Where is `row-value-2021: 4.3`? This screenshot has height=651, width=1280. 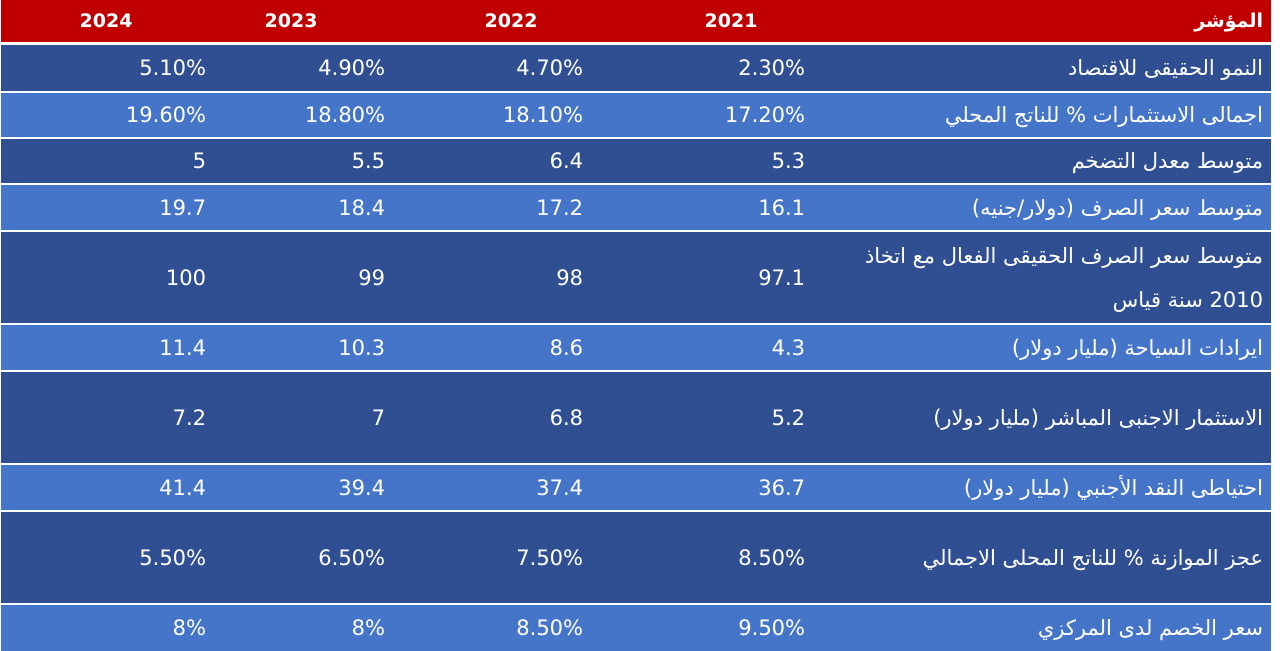
row-value-2021: 4.3 is located at coordinates (788, 347).